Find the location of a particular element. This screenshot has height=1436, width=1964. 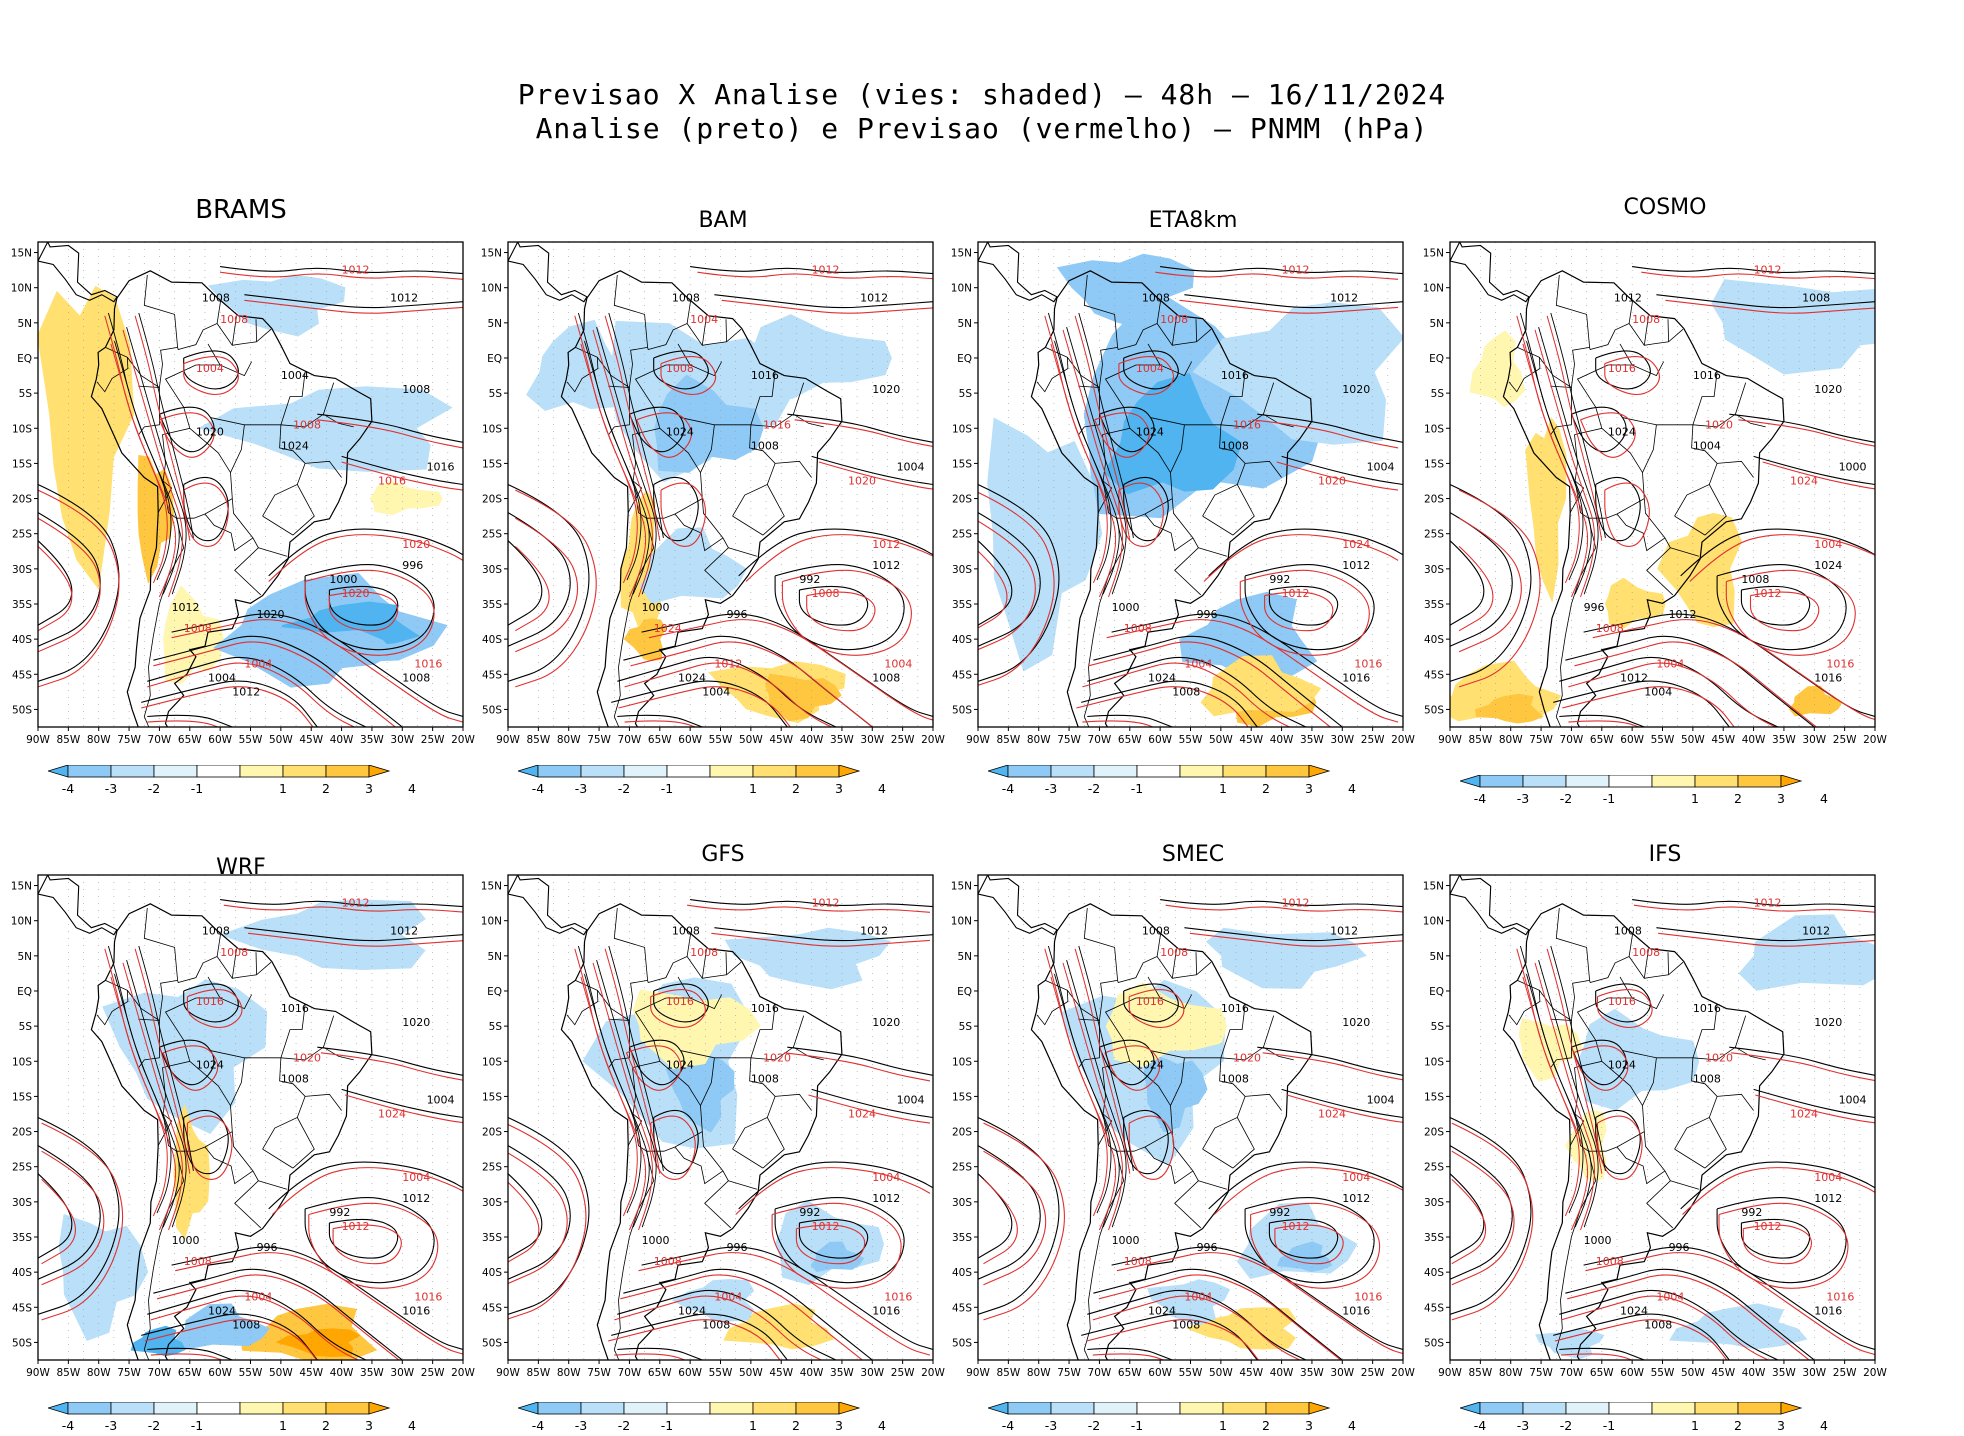

lat-tick-label: 5N is located at coordinates (964, 324).